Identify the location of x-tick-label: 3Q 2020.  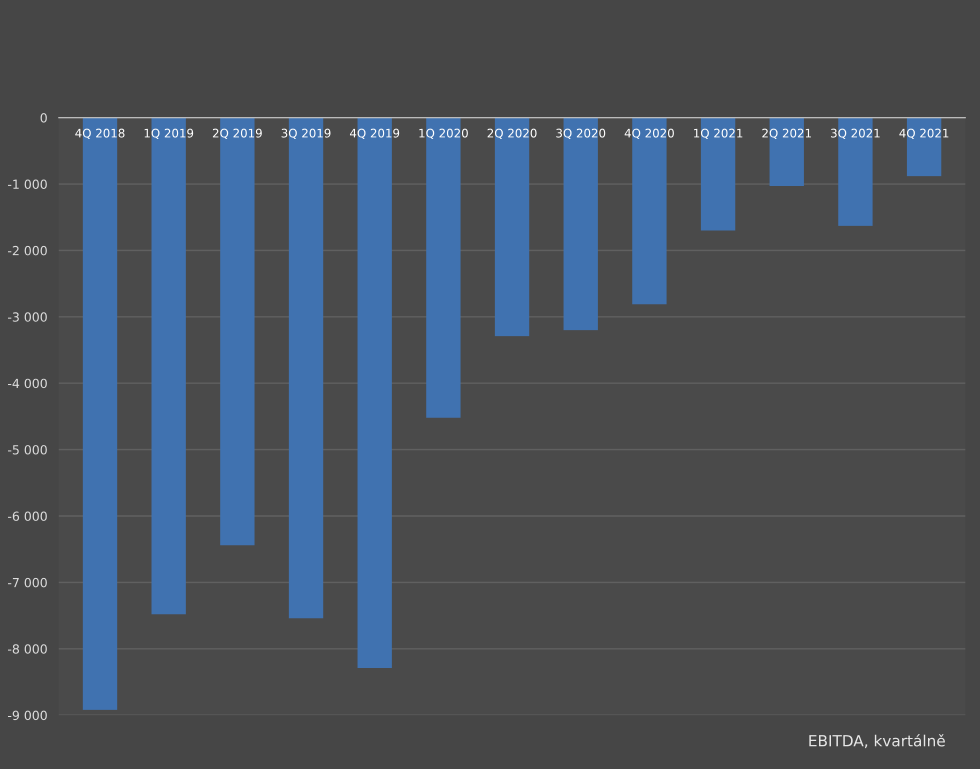
(581, 133).